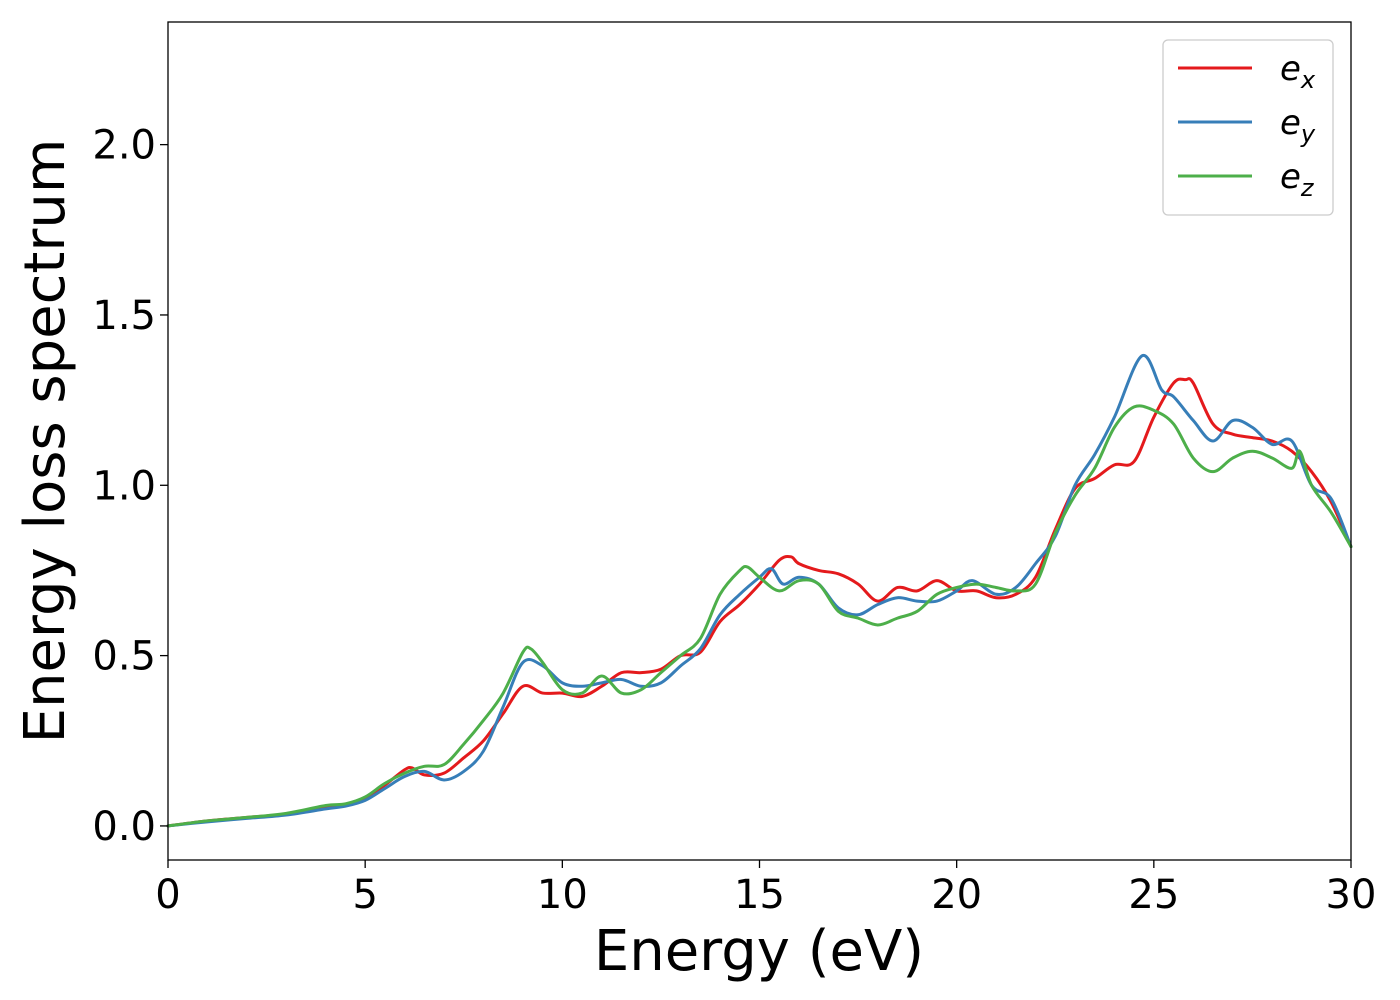 The width and height of the screenshot is (1400, 1000). I want to click on legend-label-e_x: ex, so click(1298, 71).